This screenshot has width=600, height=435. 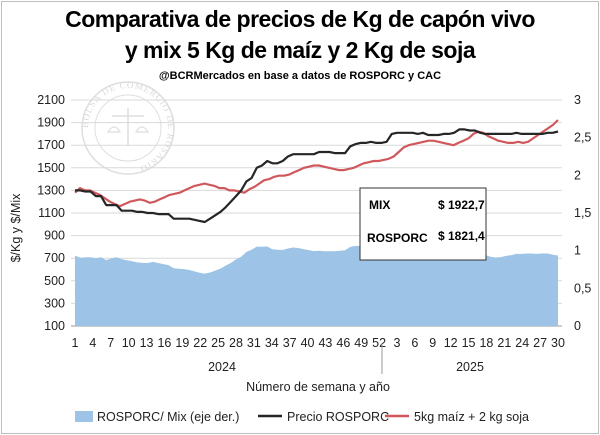 What do you see at coordinates (318, 387) in the screenshot?
I see `x-axis-title: Número de semana y año` at bounding box center [318, 387].